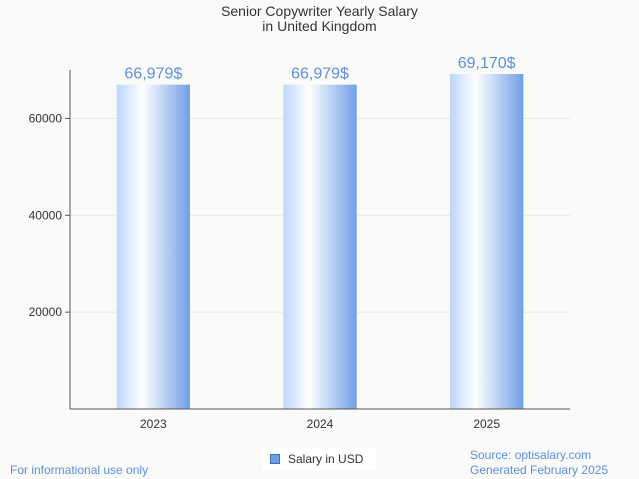 This screenshot has height=479, width=639. I want to click on chart-title-line-1: Senior Copywriter Yearly Salary, so click(319, 11).